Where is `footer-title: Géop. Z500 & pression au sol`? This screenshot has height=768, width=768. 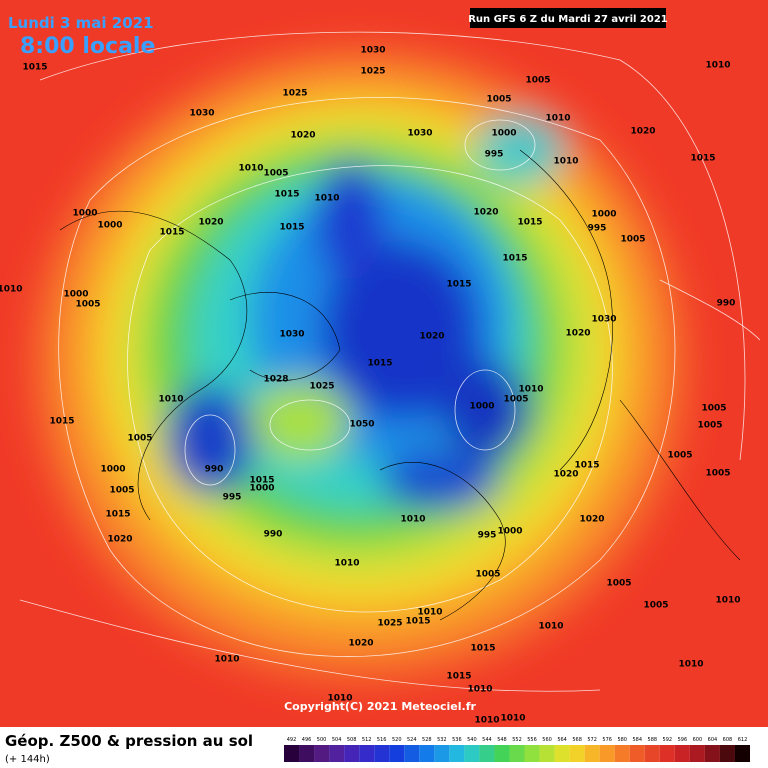 footer-title: Géop. Z500 & pression au sol is located at coordinates (129, 741).